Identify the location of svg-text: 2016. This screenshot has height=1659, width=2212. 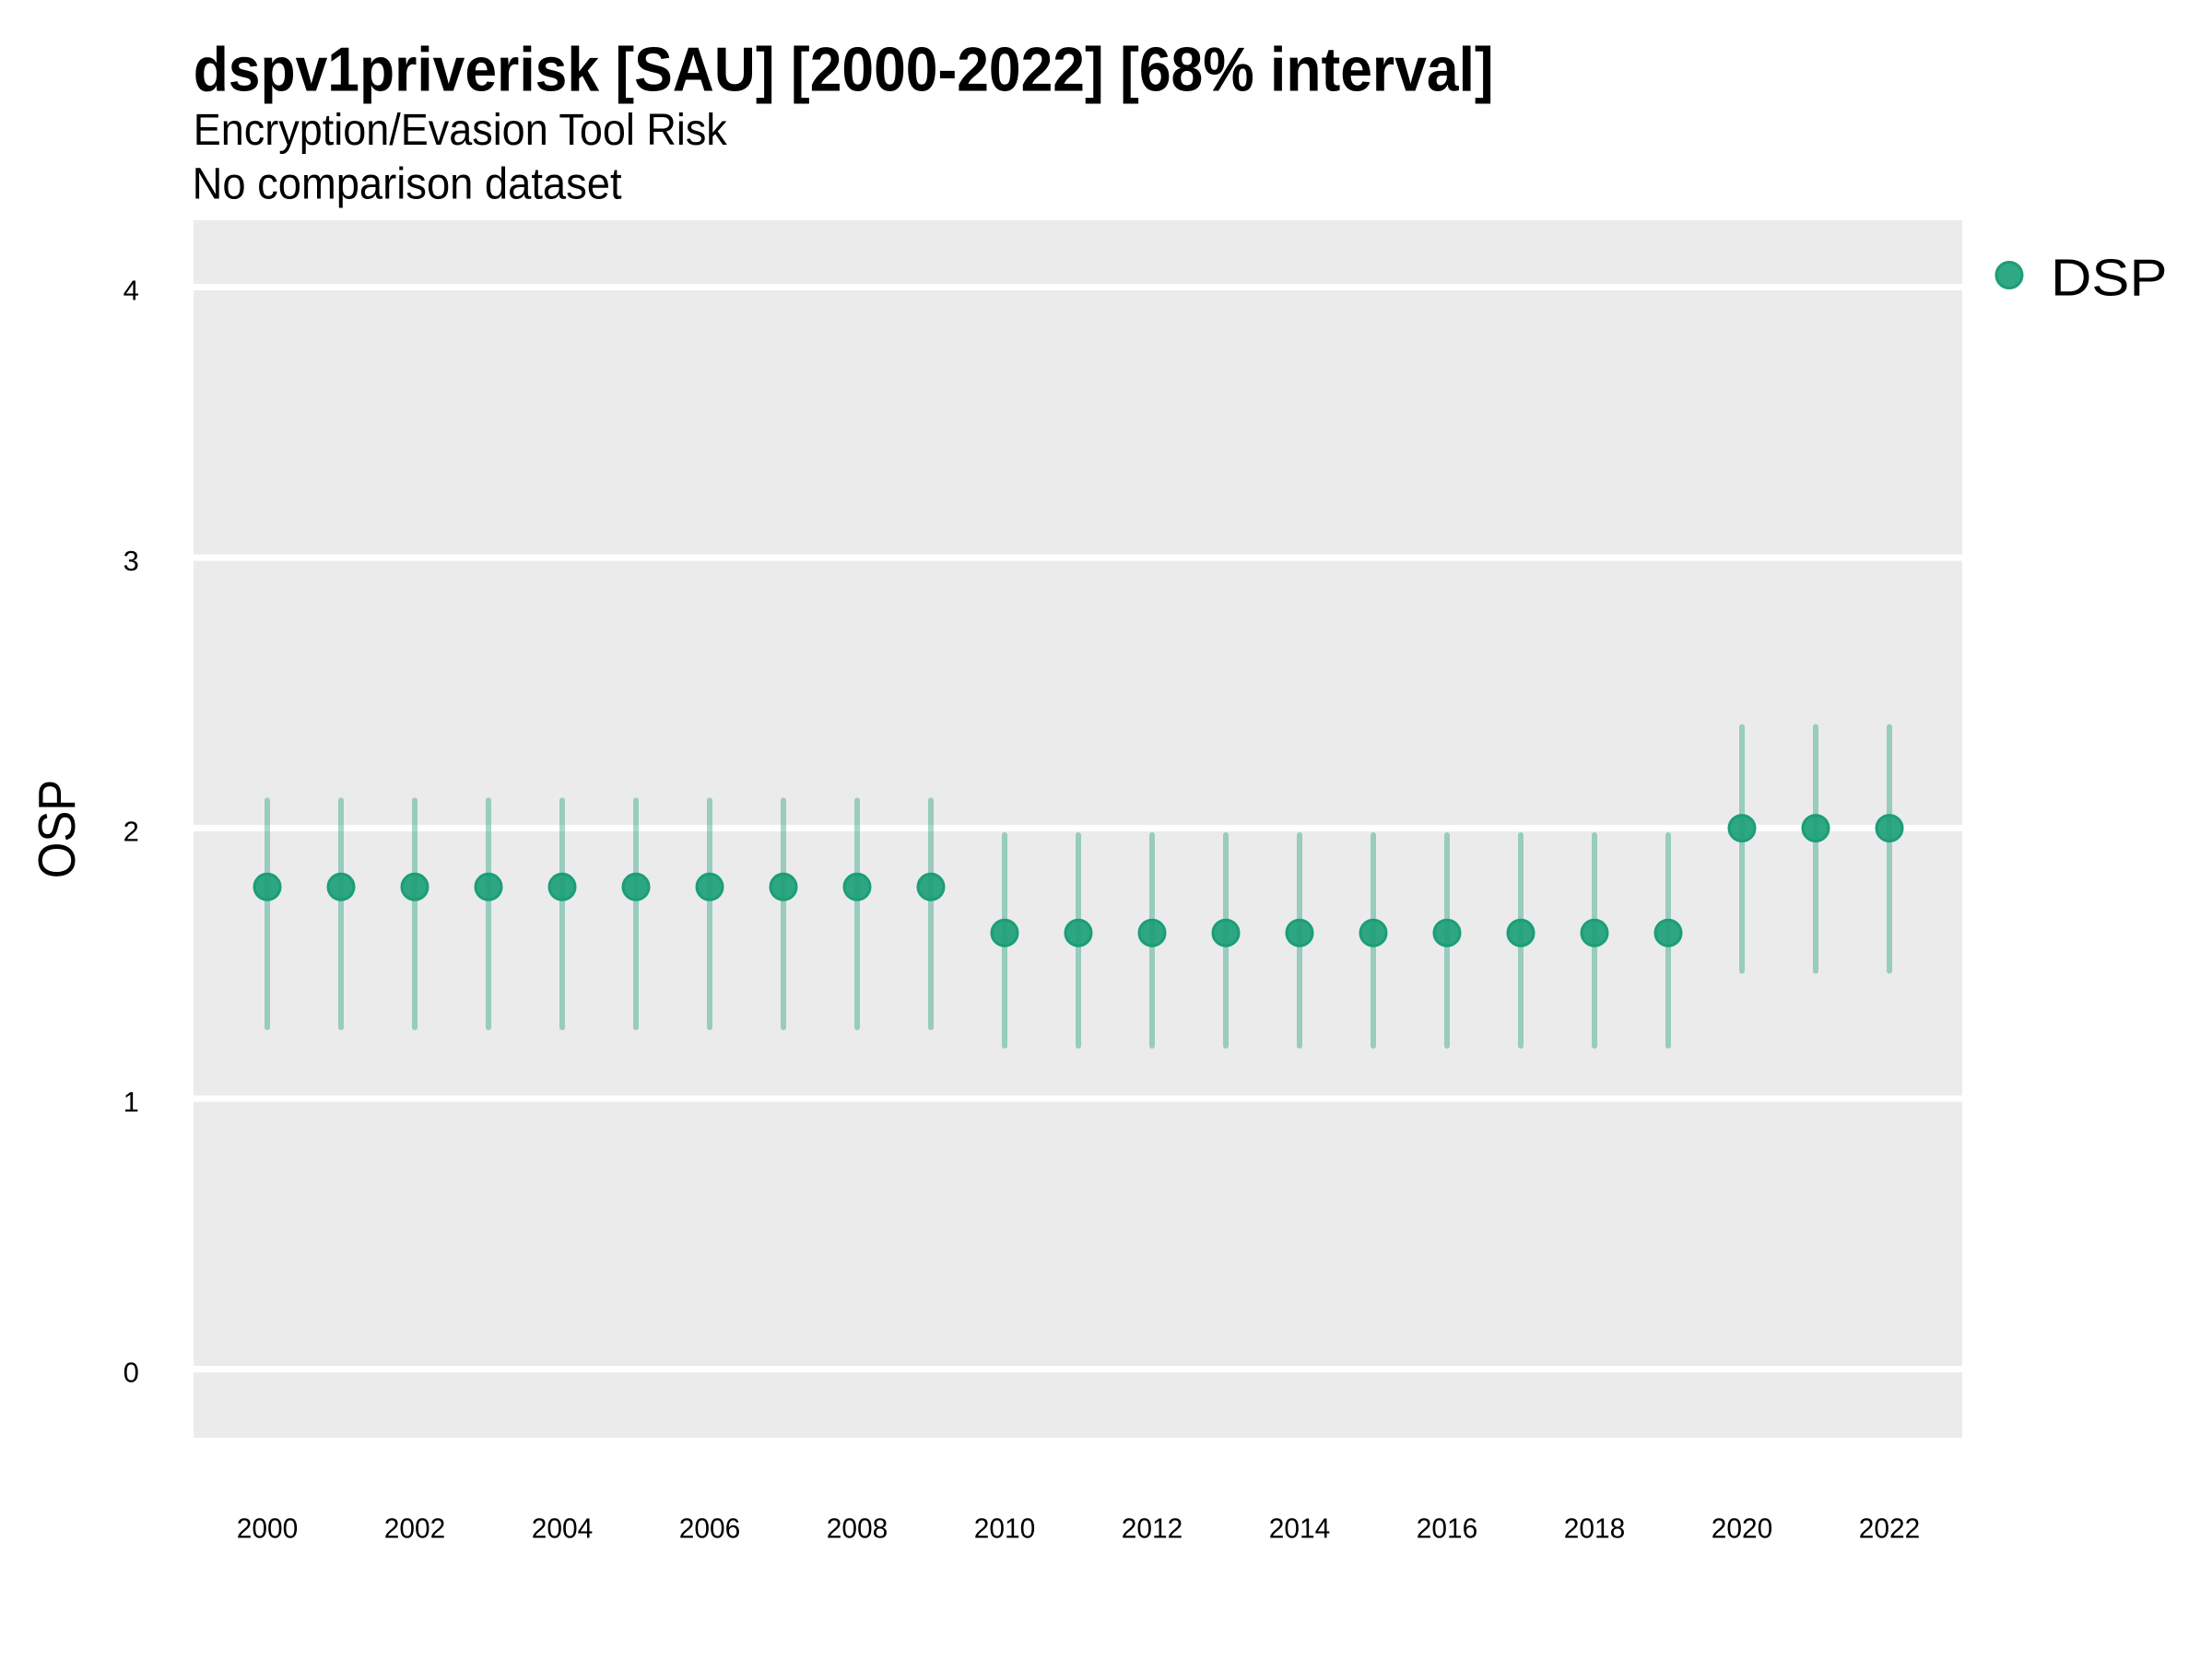
(1447, 1528).